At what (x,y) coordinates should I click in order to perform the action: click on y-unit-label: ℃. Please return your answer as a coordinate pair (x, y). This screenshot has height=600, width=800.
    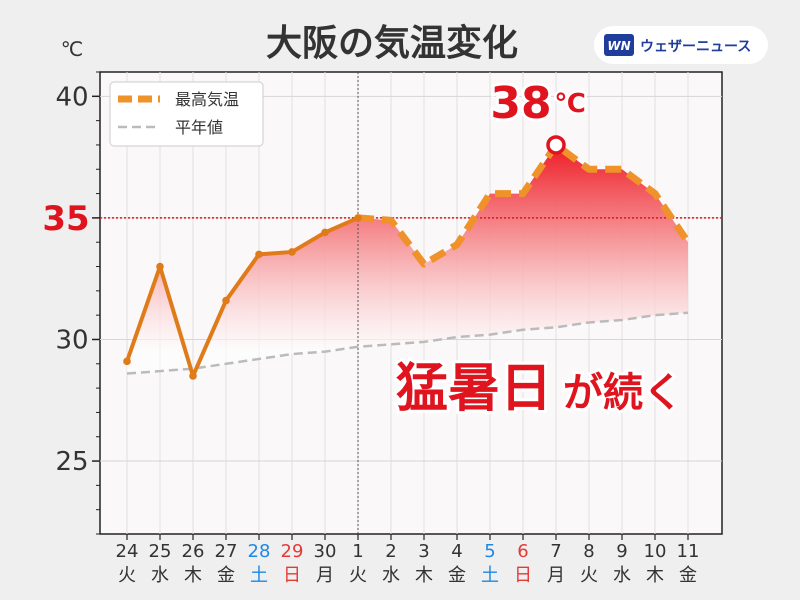
    Looking at the image, I should click on (72, 49).